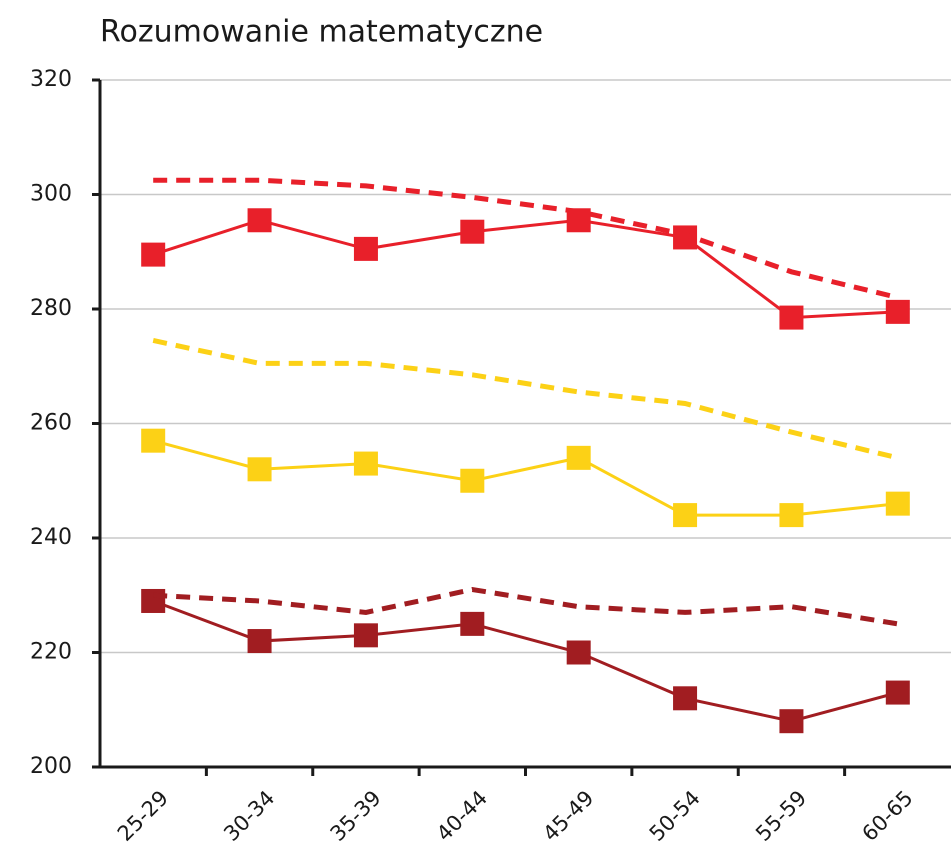  Describe the element at coordinates (51, 194) in the screenshot. I see `y-tick-label: 300` at that location.